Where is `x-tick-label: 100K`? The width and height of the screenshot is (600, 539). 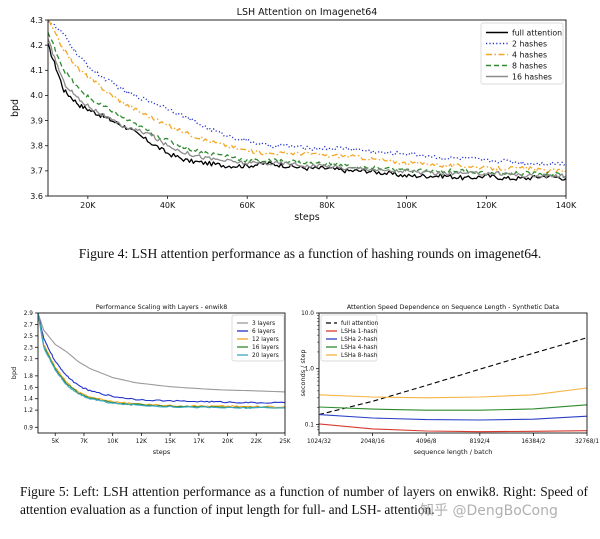 x-tick-label: 100K is located at coordinates (406, 205).